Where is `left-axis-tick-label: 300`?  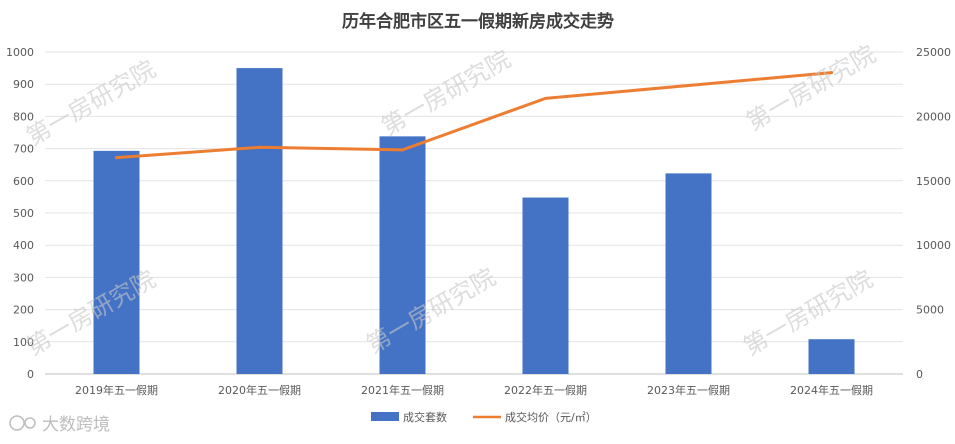
left-axis-tick-label: 300 is located at coordinates (23, 277).